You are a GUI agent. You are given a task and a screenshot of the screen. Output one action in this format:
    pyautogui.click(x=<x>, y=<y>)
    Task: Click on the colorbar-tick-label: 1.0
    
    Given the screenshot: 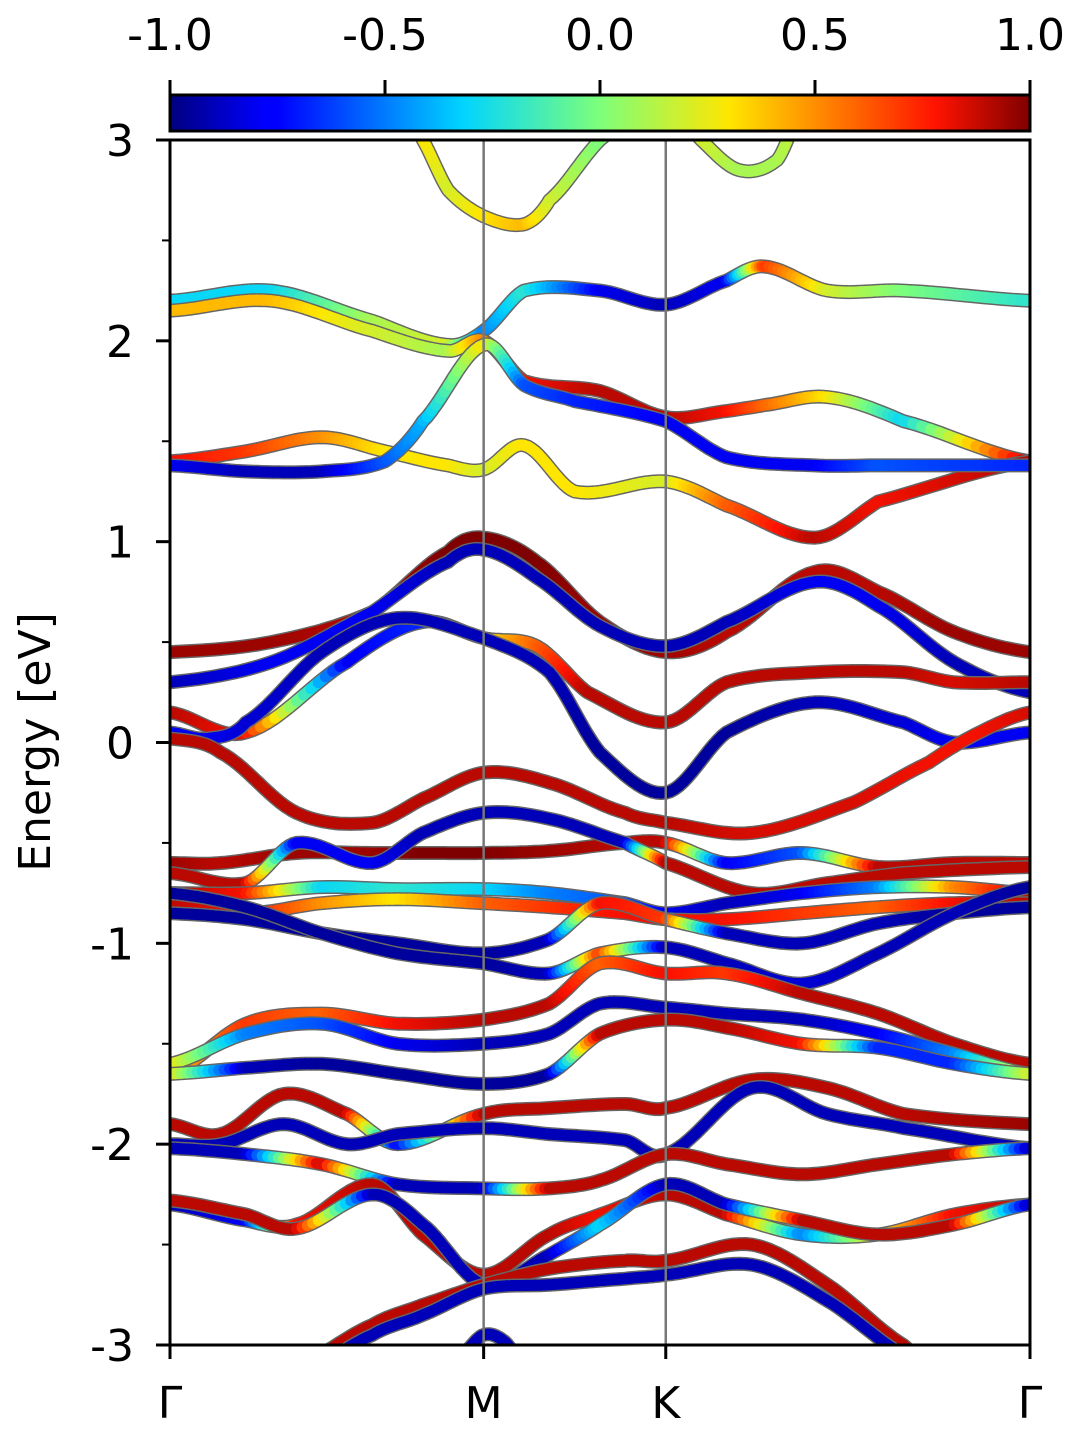 What is the action you would take?
    pyautogui.click(x=1030, y=35)
    